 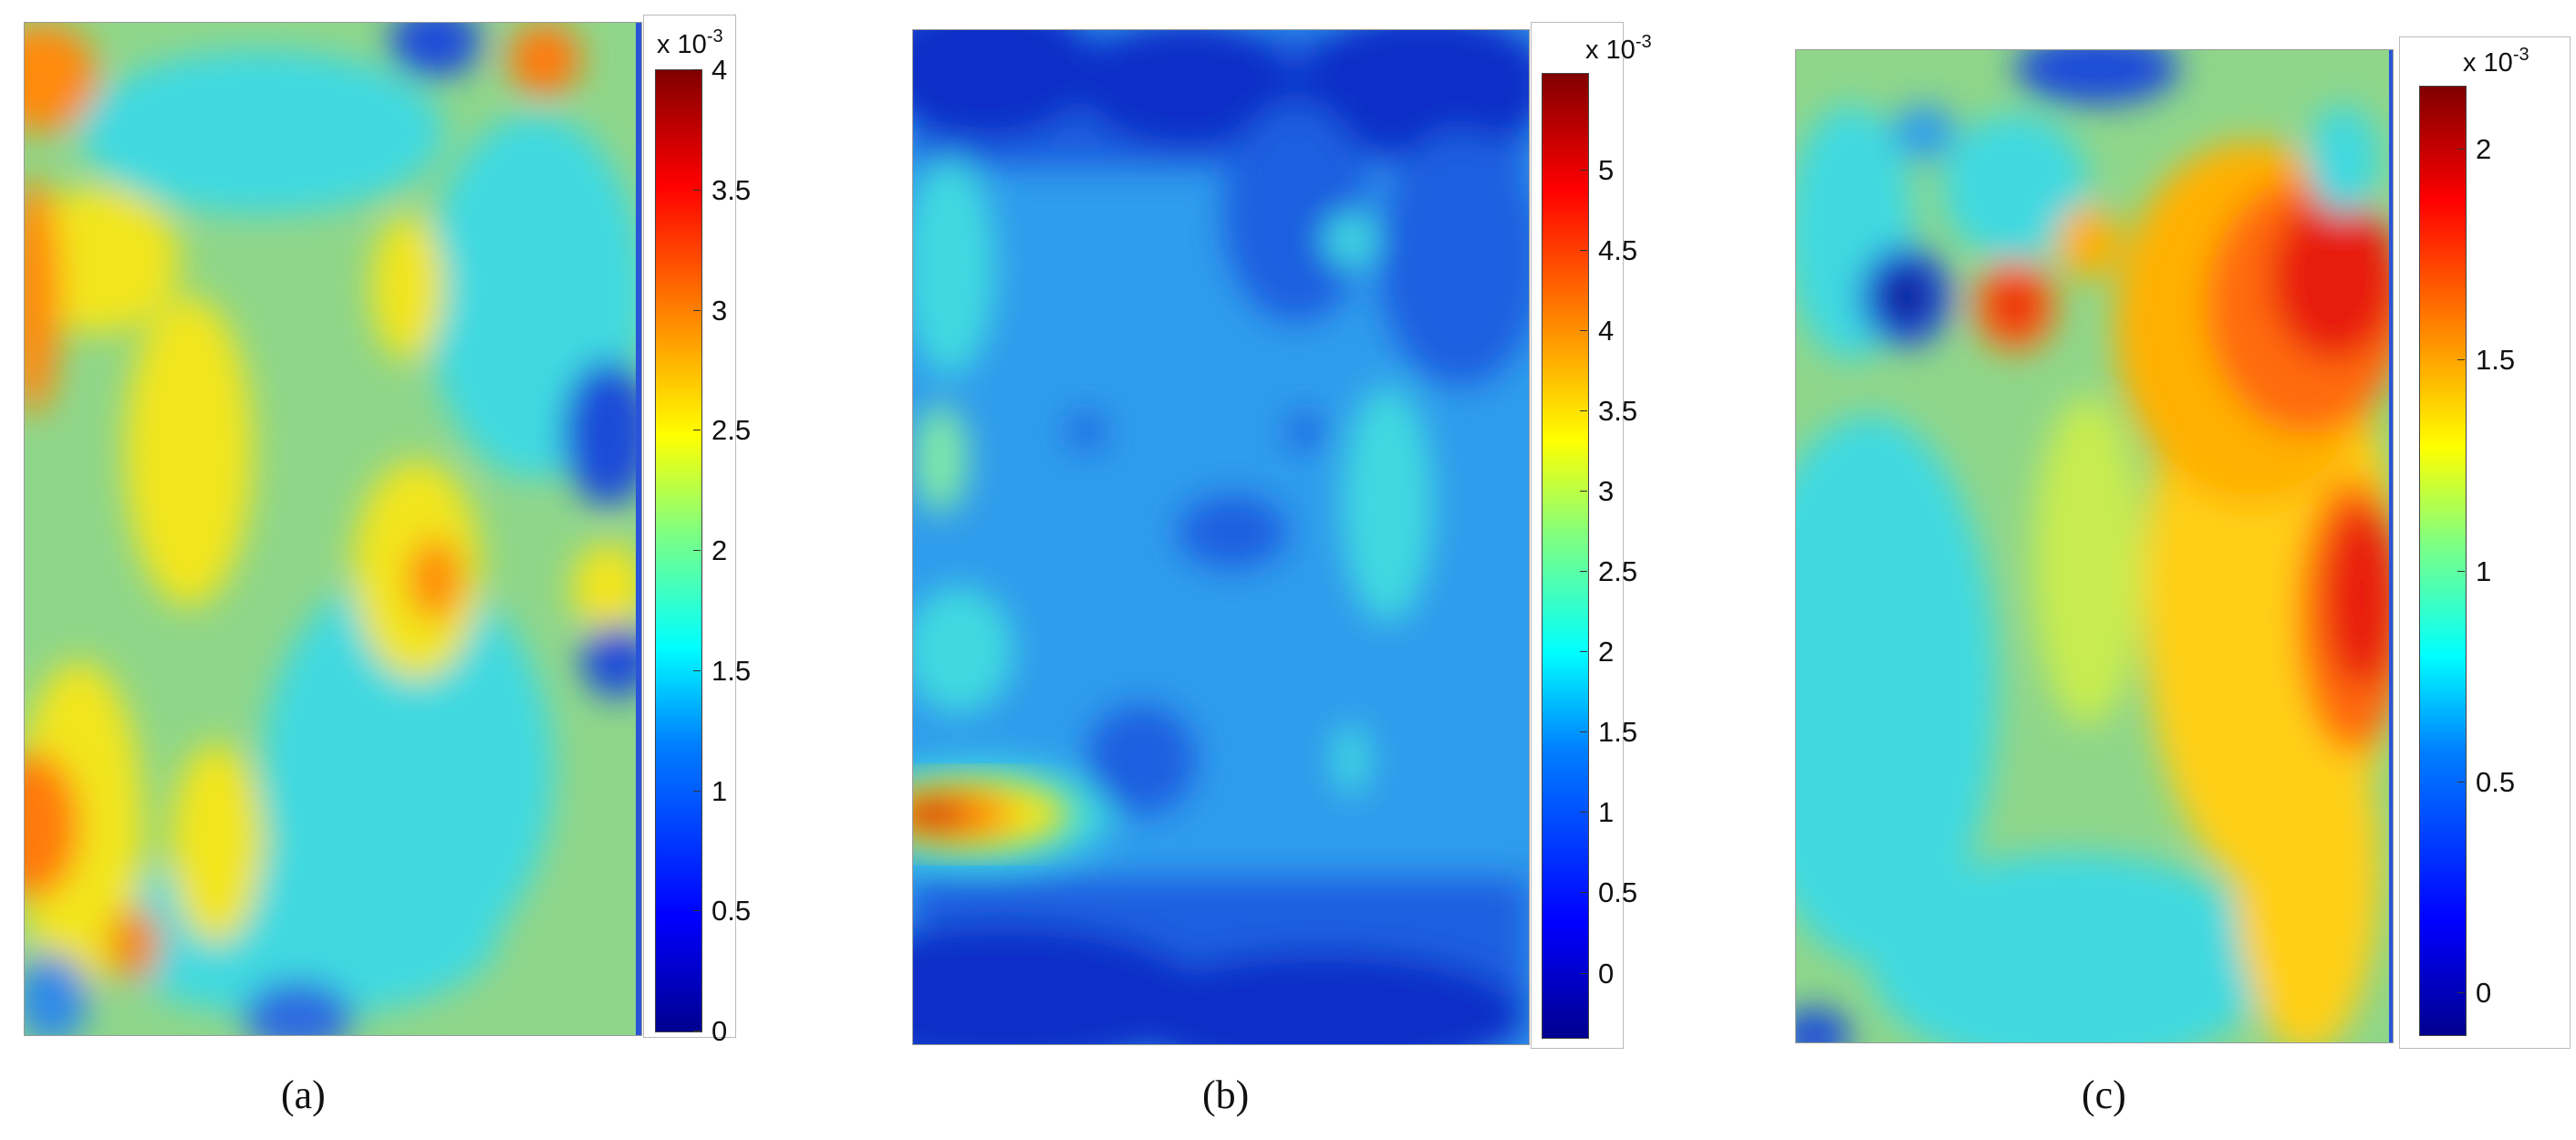 What do you see at coordinates (1618, 411) in the screenshot?
I see `colorbar-tick-label-b: 3.5` at bounding box center [1618, 411].